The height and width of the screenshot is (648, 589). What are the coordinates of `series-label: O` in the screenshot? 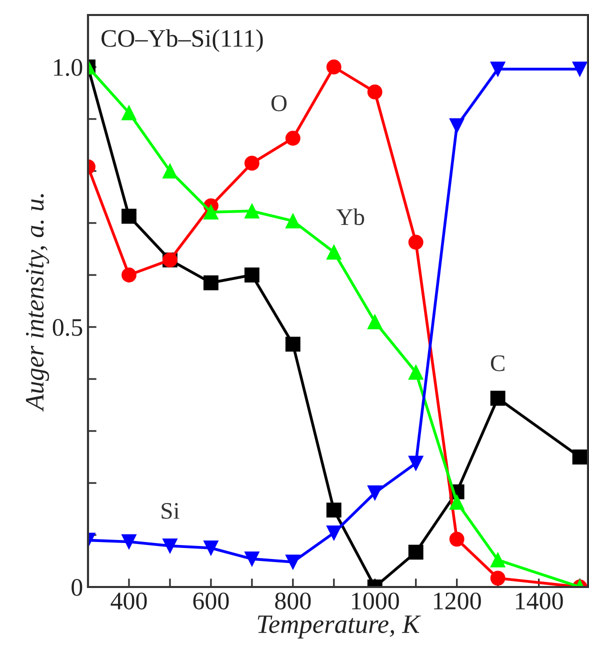 It's located at (279, 103).